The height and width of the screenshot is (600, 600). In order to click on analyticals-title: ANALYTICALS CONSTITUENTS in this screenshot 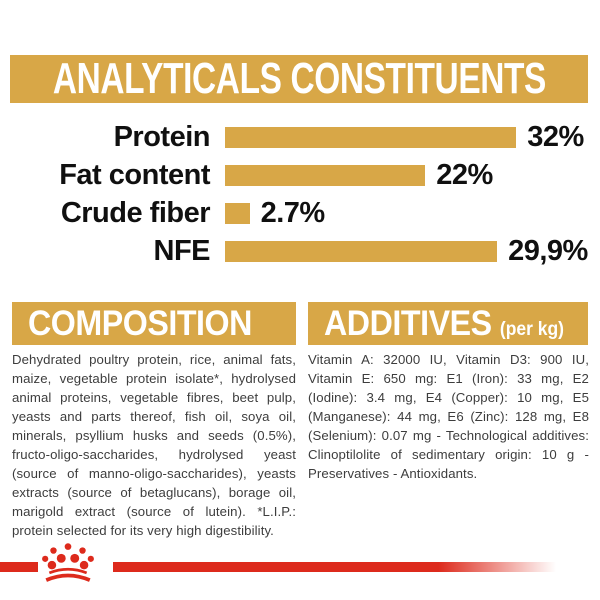, I will do `click(299, 78)`.